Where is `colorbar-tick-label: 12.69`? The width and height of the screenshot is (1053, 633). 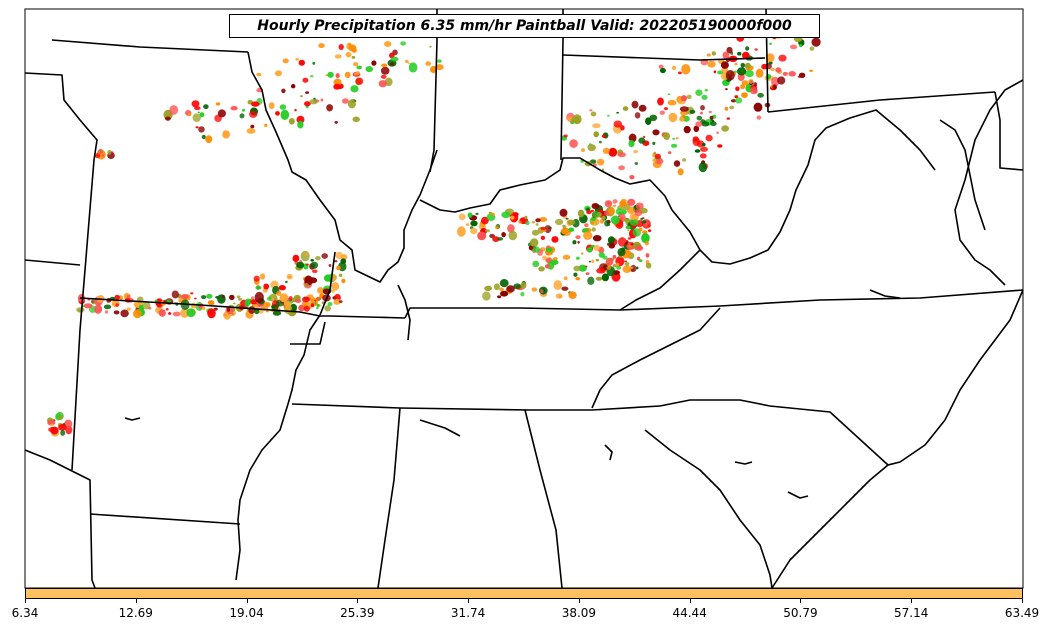
colorbar-tick-label: 12.69 is located at coordinates (135, 613).